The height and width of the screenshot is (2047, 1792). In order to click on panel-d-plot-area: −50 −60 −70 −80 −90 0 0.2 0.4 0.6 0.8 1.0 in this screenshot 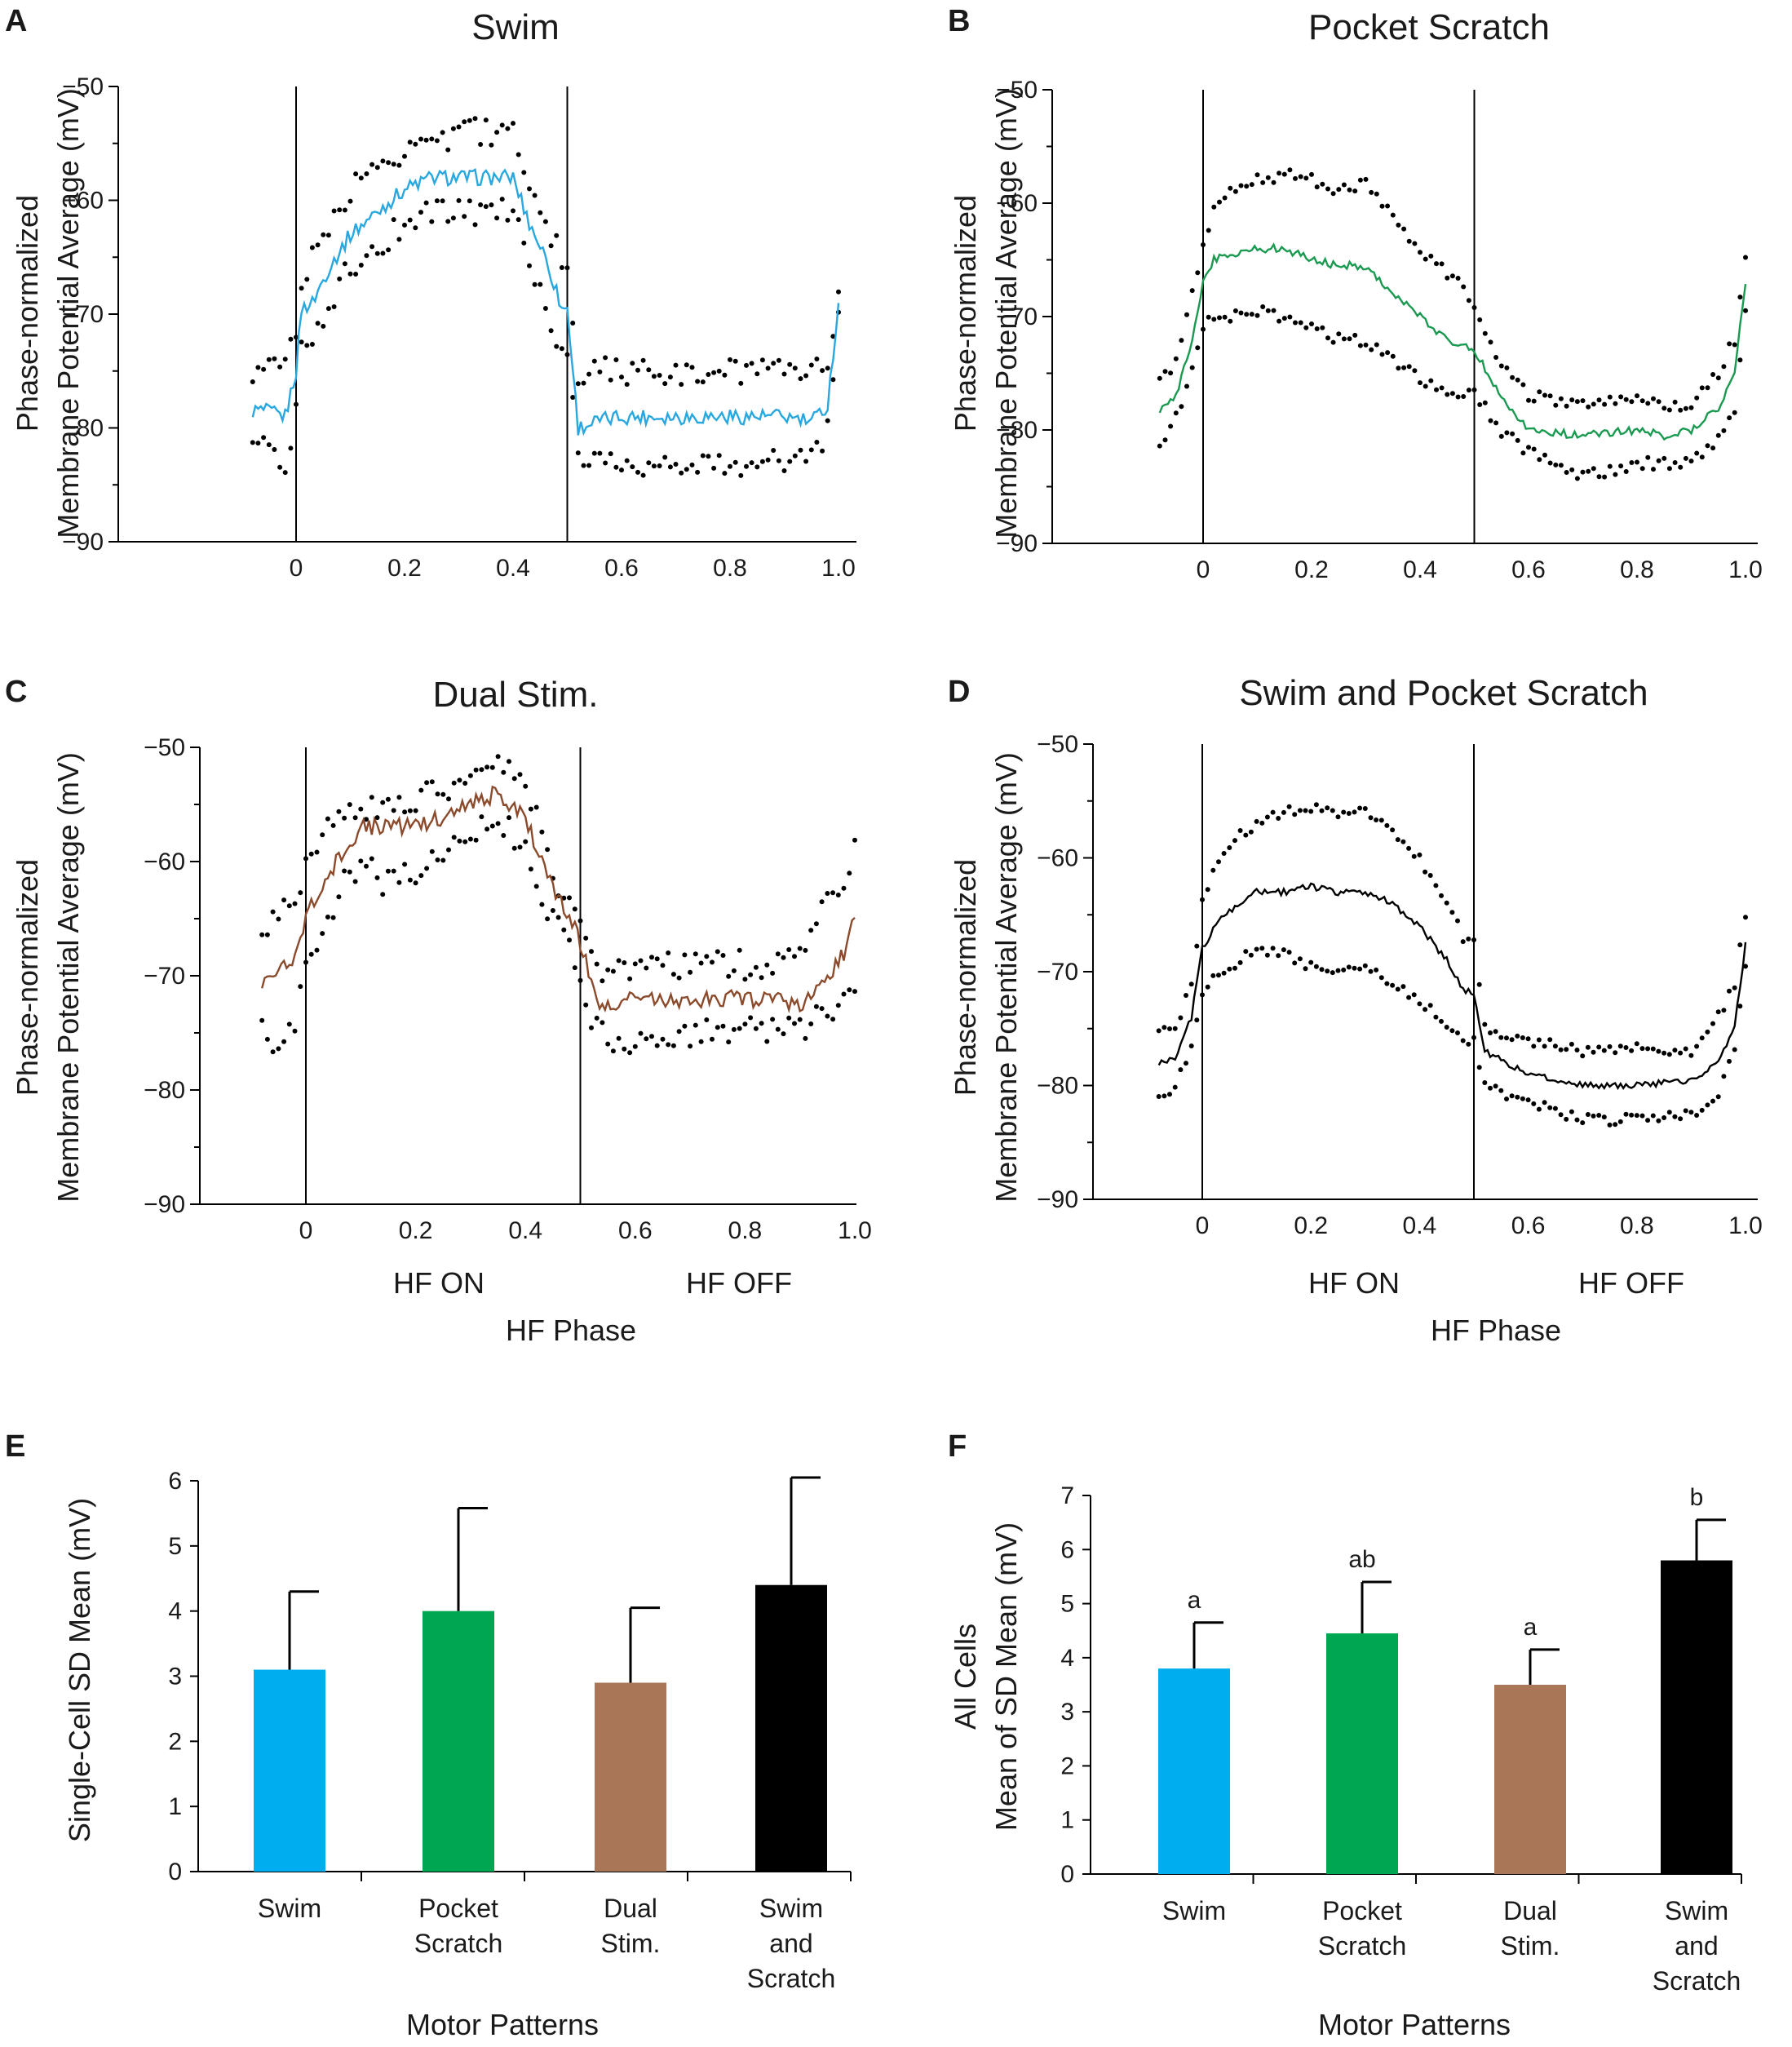, I will do `click(1400, 985)`.